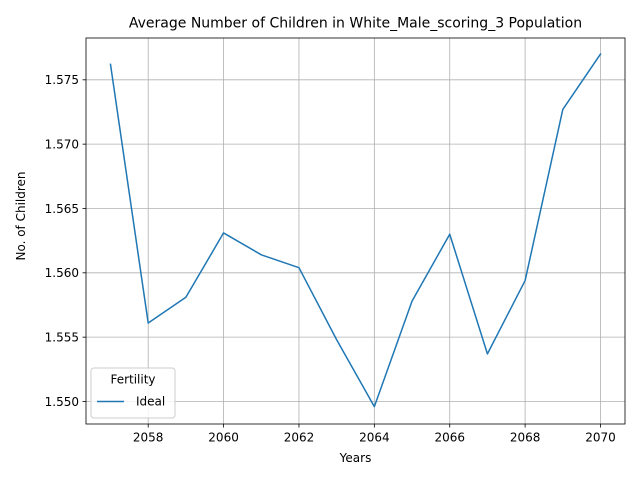  What do you see at coordinates (374, 438) in the screenshot?
I see `x-tick-label-2064: 2064` at bounding box center [374, 438].